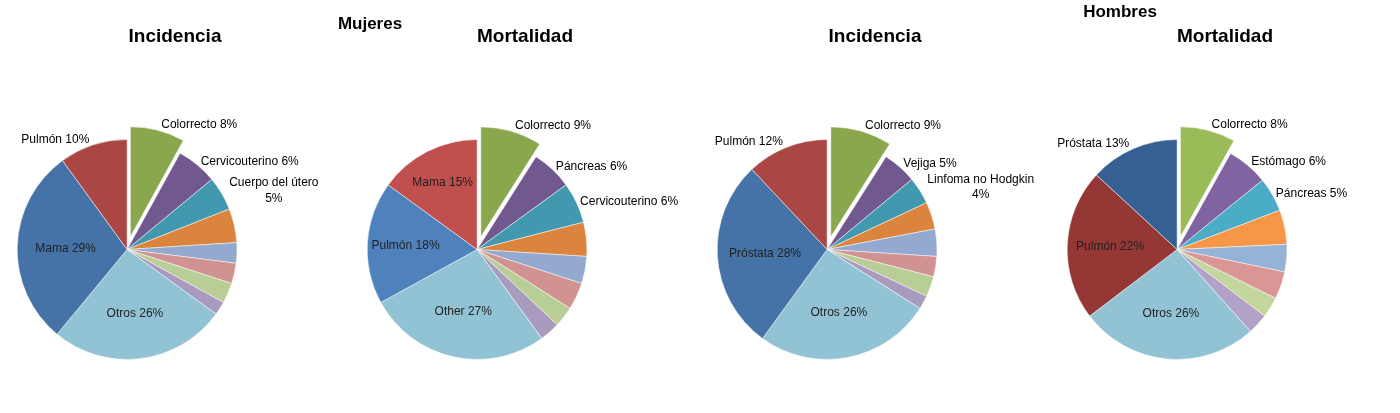  I want to click on data-label: 4%, so click(981, 194).